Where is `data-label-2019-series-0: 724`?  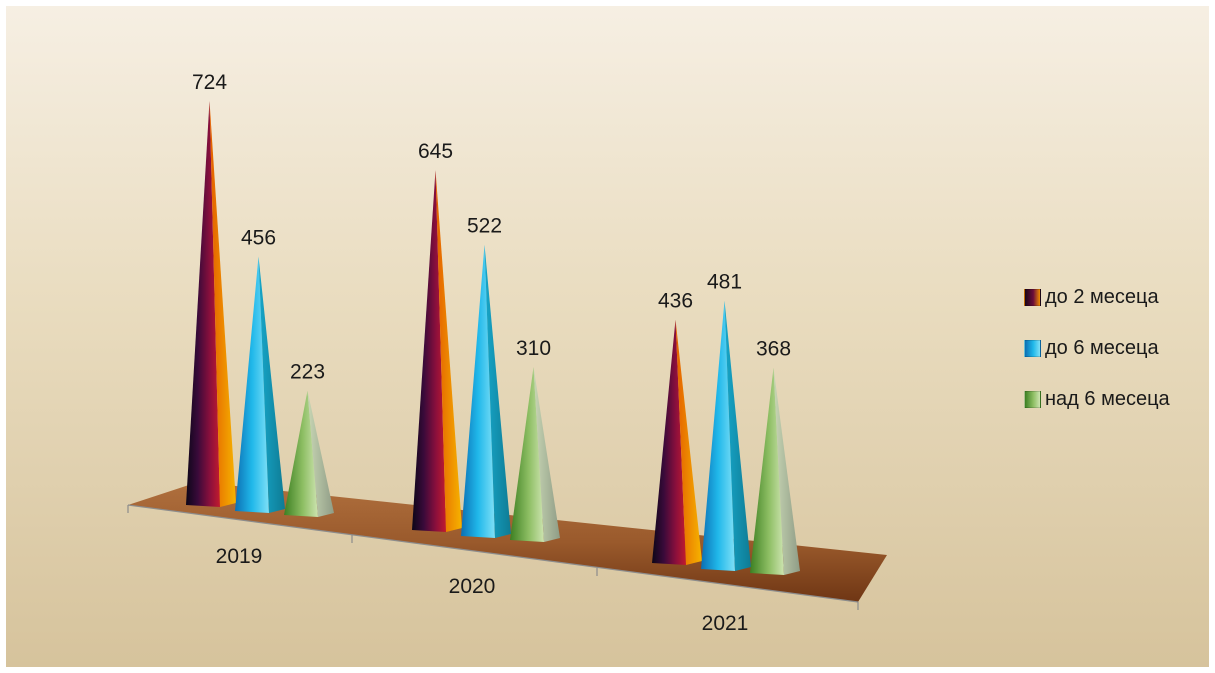 data-label-2019-series-0: 724 is located at coordinates (209, 82).